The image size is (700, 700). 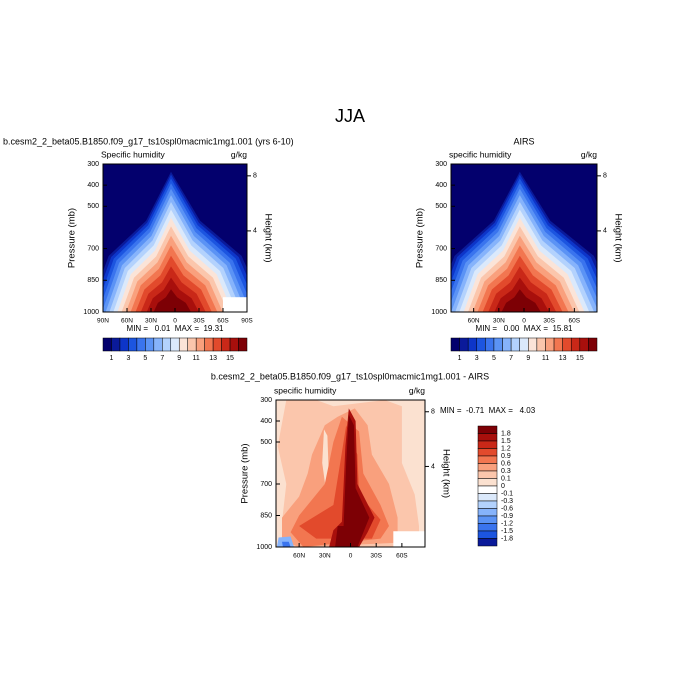 What do you see at coordinates (507, 523) in the screenshot?
I see `colorbar-label: -1.2` at bounding box center [507, 523].